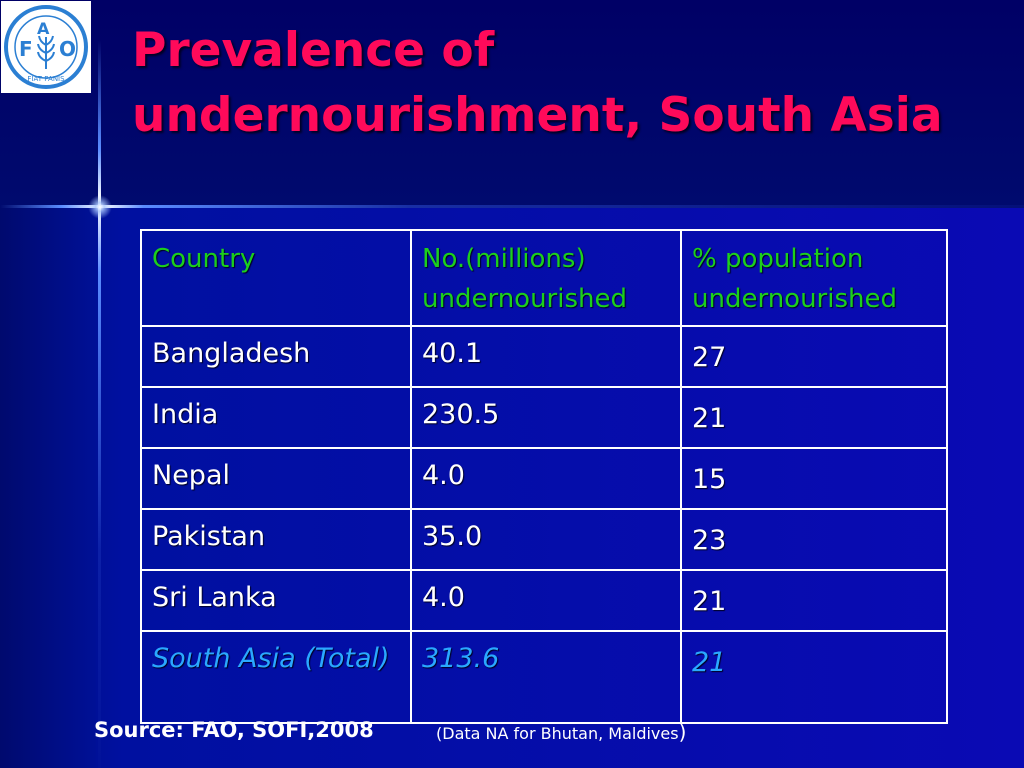 The height and width of the screenshot is (768, 1024). Describe the element at coordinates (276, 600) in the screenshot. I see `cell-country: Sri Lanka` at that location.